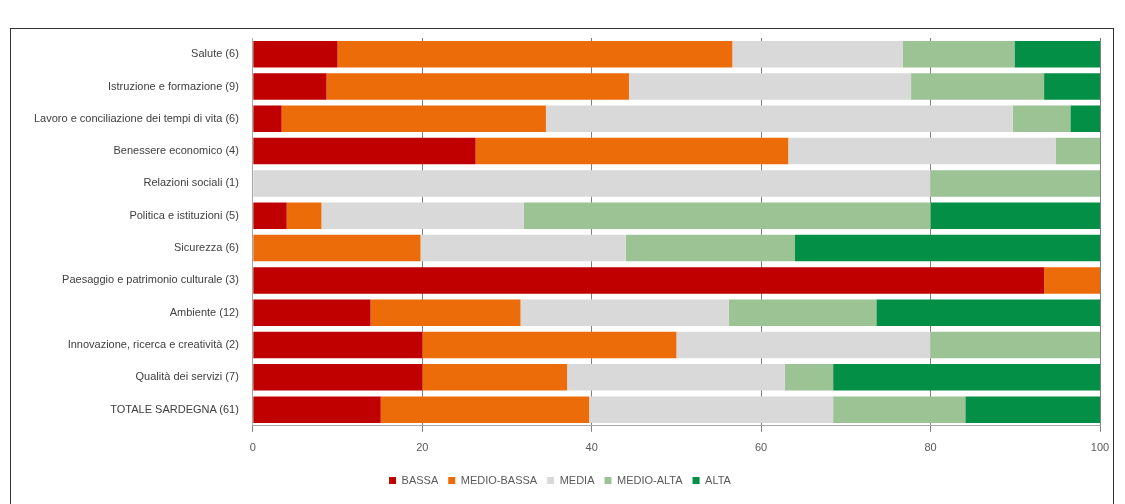  Describe the element at coordinates (176, 150) in the screenshot. I see `y-tick-label: Benessere economico (4)` at that location.